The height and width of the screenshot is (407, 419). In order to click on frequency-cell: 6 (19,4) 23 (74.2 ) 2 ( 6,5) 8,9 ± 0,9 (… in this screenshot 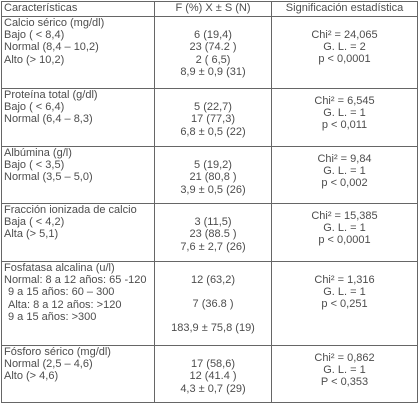, I will do `click(213, 52)`.